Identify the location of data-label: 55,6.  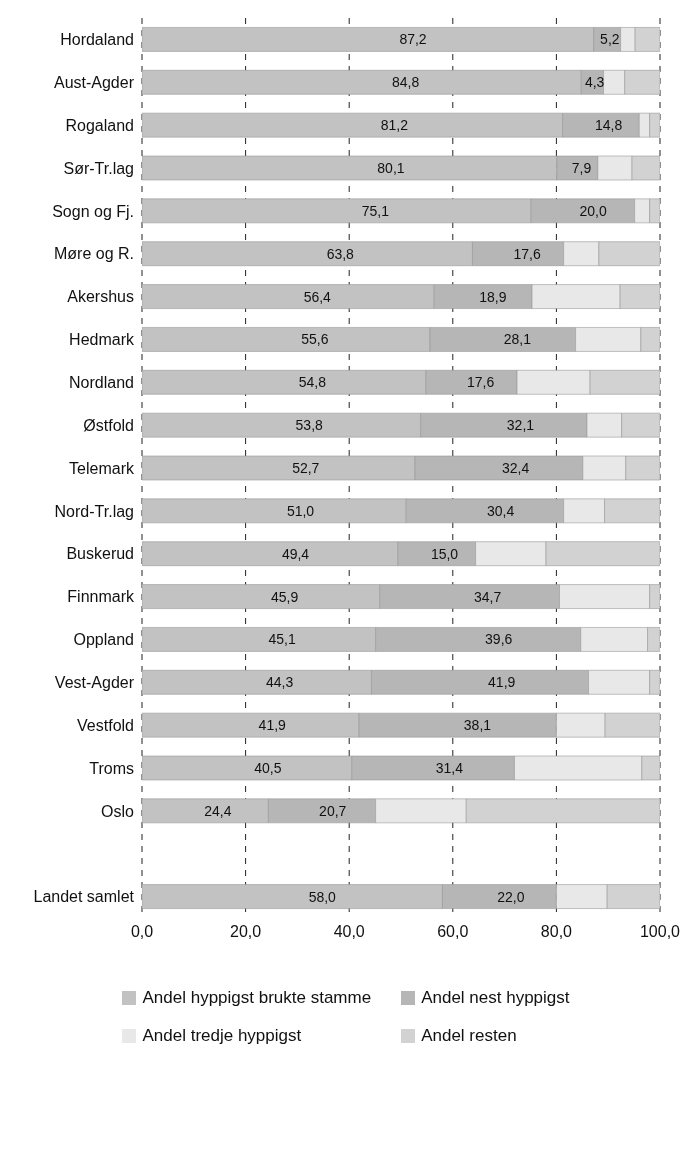
(315, 339).